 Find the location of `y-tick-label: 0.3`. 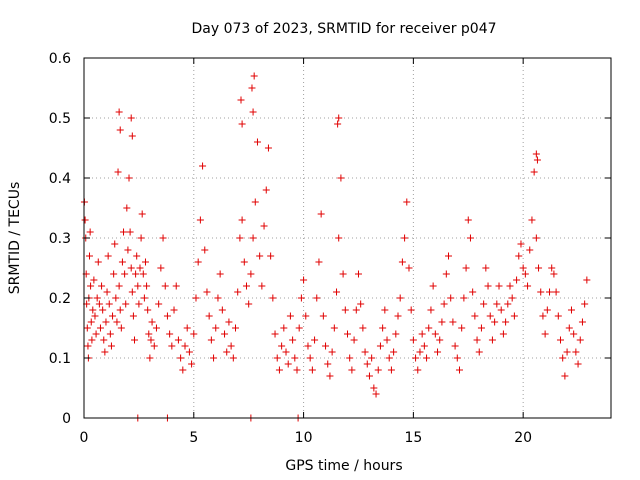

y-tick-label: 0.3 is located at coordinates (60, 239).